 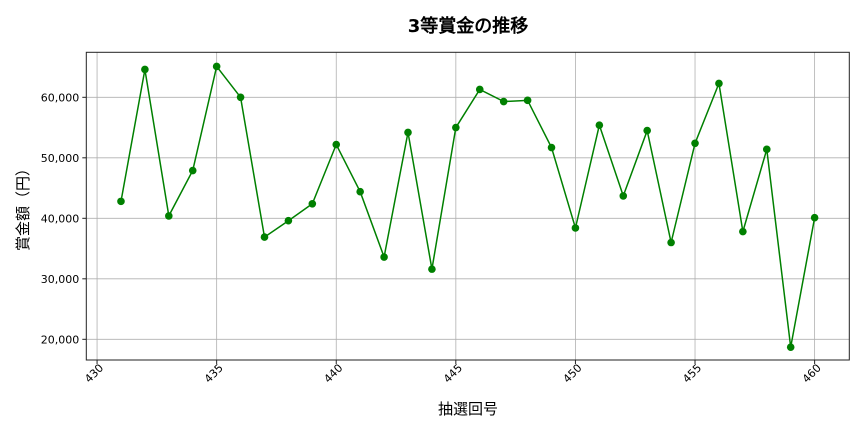 I want to click on x-axis: 430 435 440 445 450 455 460, so click(x=453, y=373).